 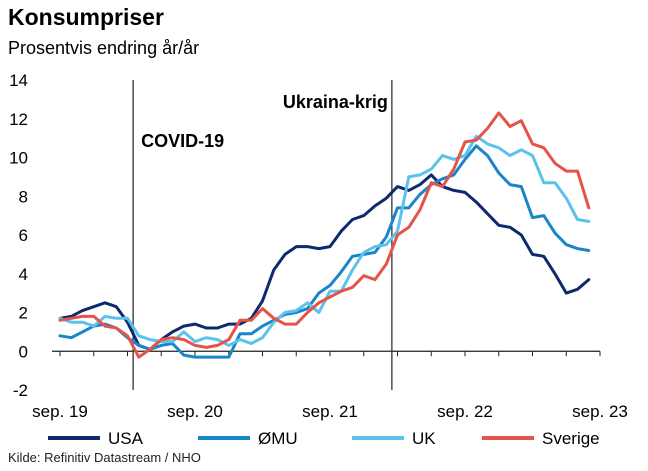 What do you see at coordinates (18, 80) in the screenshot?
I see `y-tick-label: 14` at bounding box center [18, 80].